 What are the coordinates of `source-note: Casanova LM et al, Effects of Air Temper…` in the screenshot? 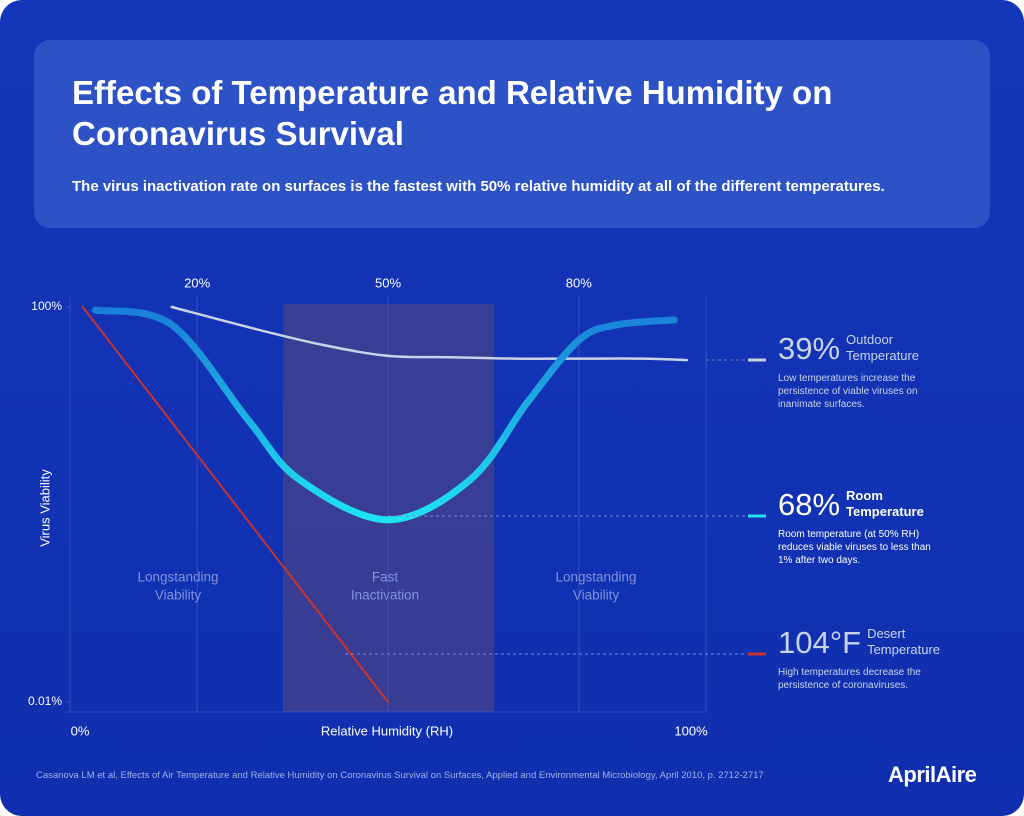 It's located at (400, 775).